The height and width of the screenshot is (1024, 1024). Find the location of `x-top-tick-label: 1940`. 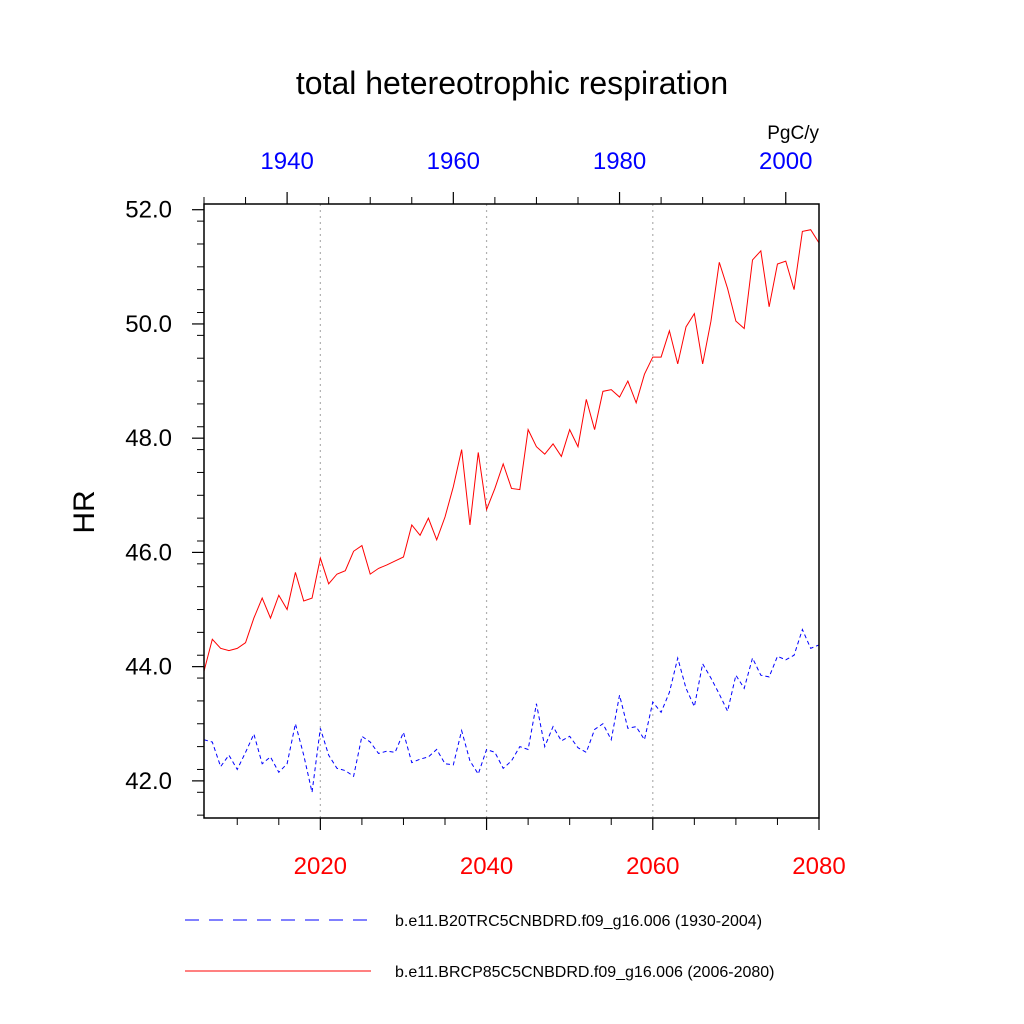

x-top-tick-label: 1940 is located at coordinates (286, 161).